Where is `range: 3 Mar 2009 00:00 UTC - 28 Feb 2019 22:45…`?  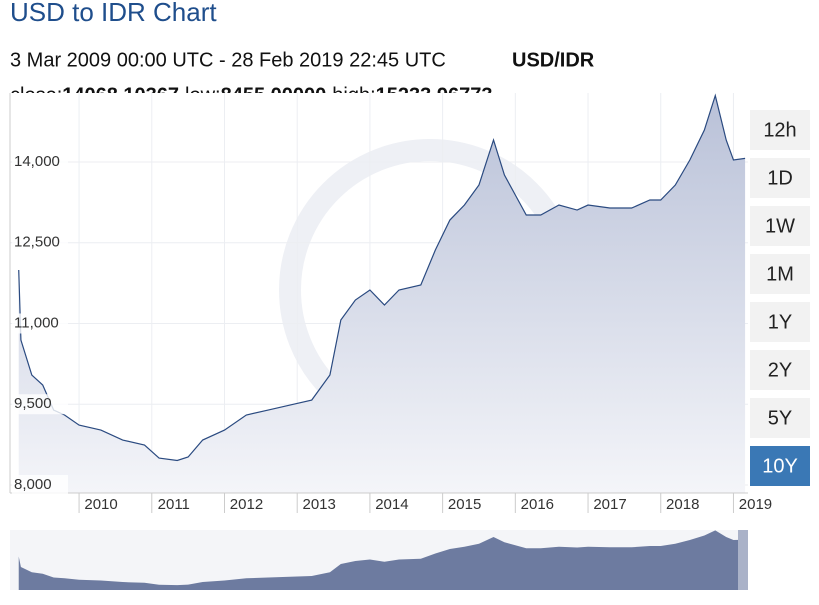
range: 3 Mar 2009 00:00 UTC - 28 Feb 2019 22:45… is located at coordinates (228, 60).